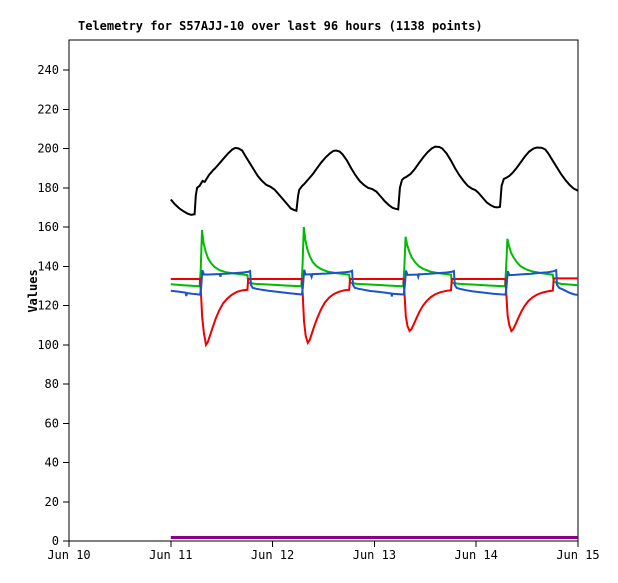 The width and height of the screenshot is (618, 583). I want to click on y-tick-label: 200, so click(48, 149).